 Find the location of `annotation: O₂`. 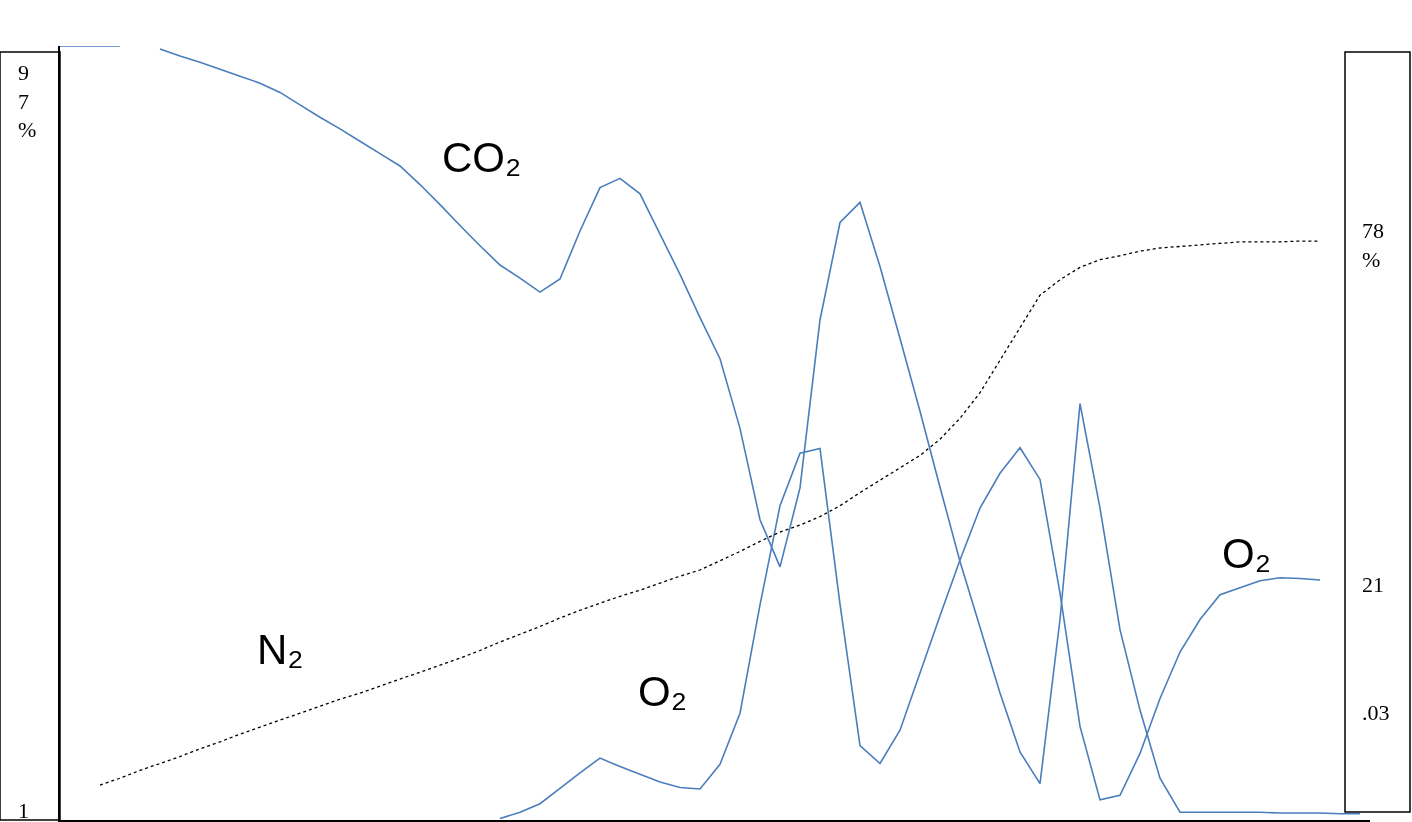

annotation: O₂ is located at coordinates (662, 691).